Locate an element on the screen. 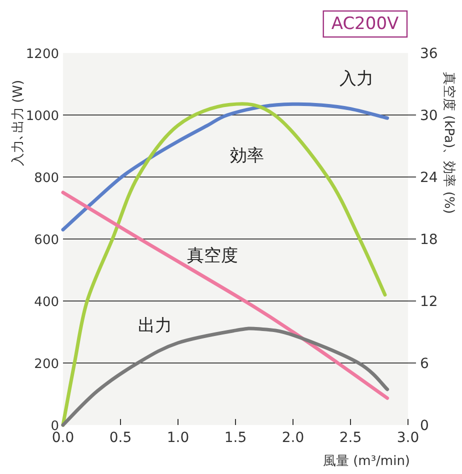 The image size is (462, 474). y2-tick-label: 12 is located at coordinates (429, 302).